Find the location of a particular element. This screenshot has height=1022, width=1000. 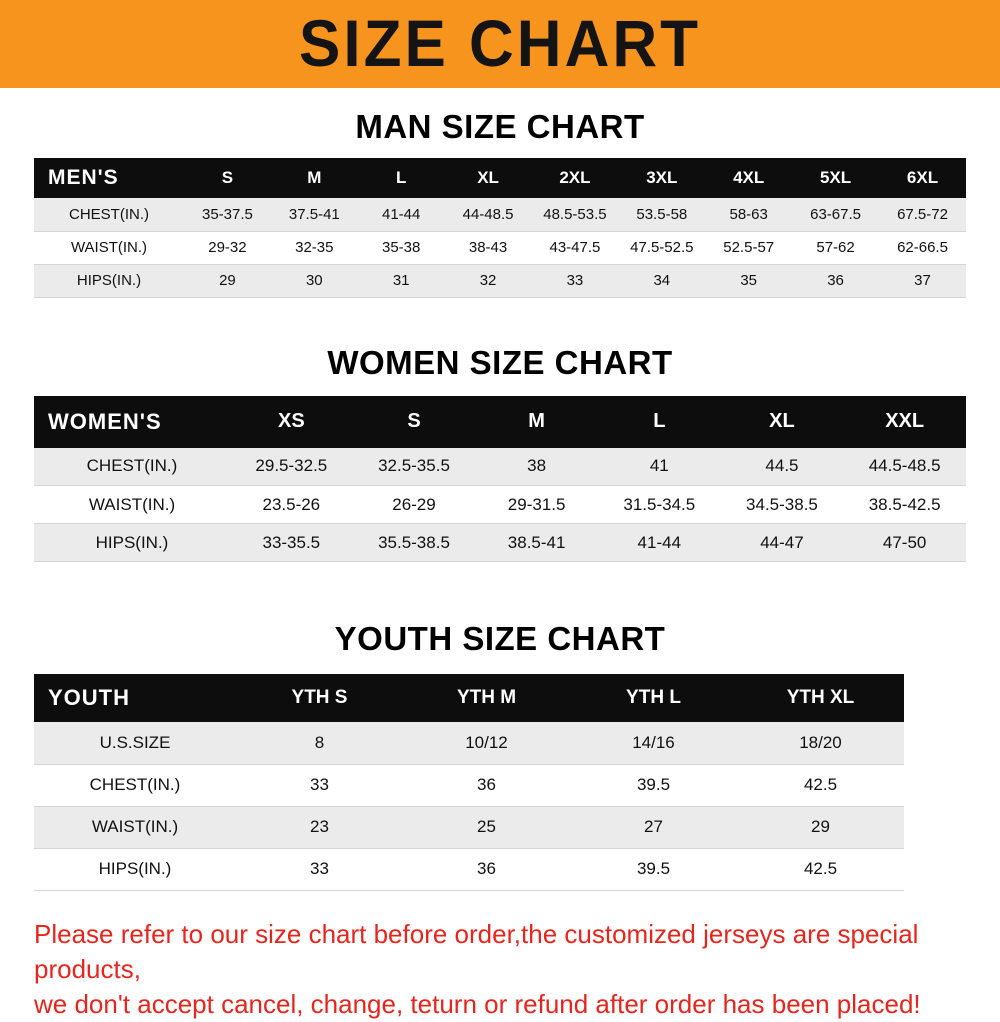

table-cell: 29.5-32.5 is located at coordinates (291, 466).